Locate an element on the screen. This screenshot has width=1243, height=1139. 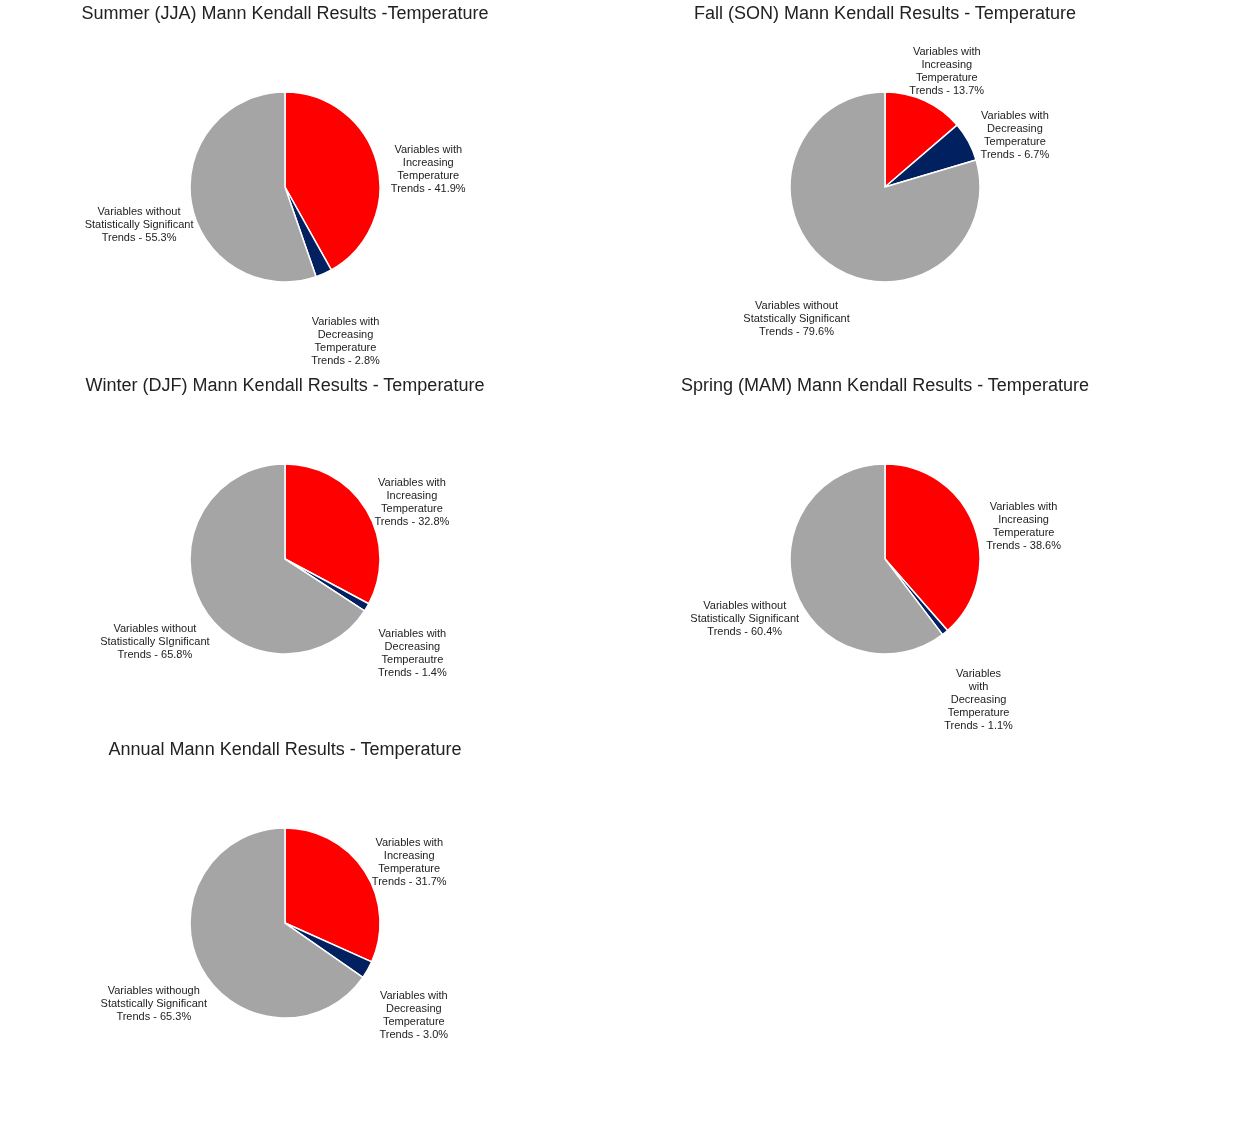
chart-title: Fall (SON) Mann Kendall Results - Temperature is located at coordinates (885, 13).